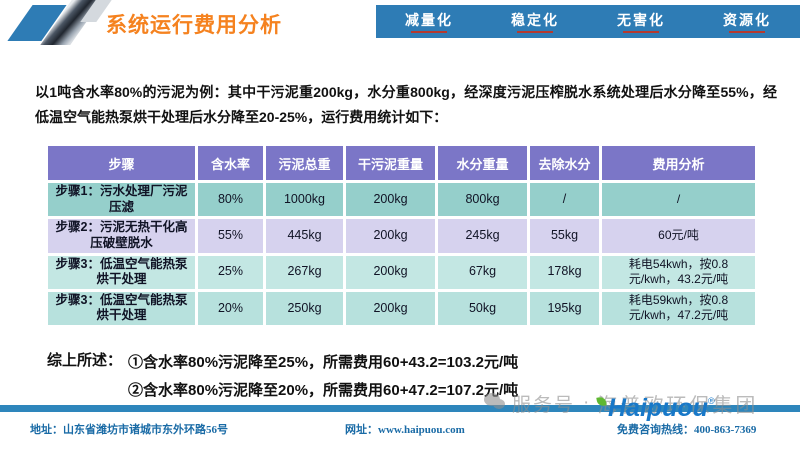 Image resolution: width=800 pixels, height=450 pixels. What do you see at coordinates (230, 272) in the screenshot?
I see `cell-moisture: 25%` at bounding box center [230, 272].